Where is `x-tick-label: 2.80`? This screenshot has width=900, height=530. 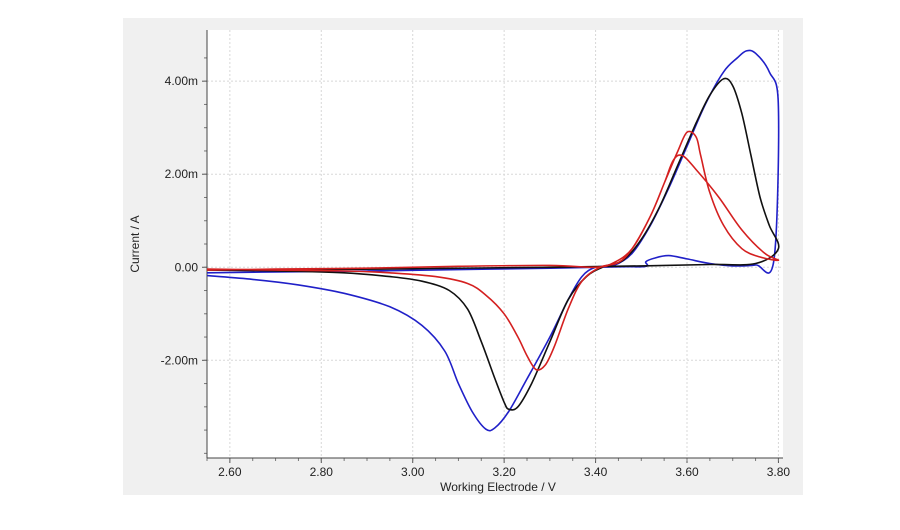
x-tick-label: 2.80 is located at coordinates (322, 472).